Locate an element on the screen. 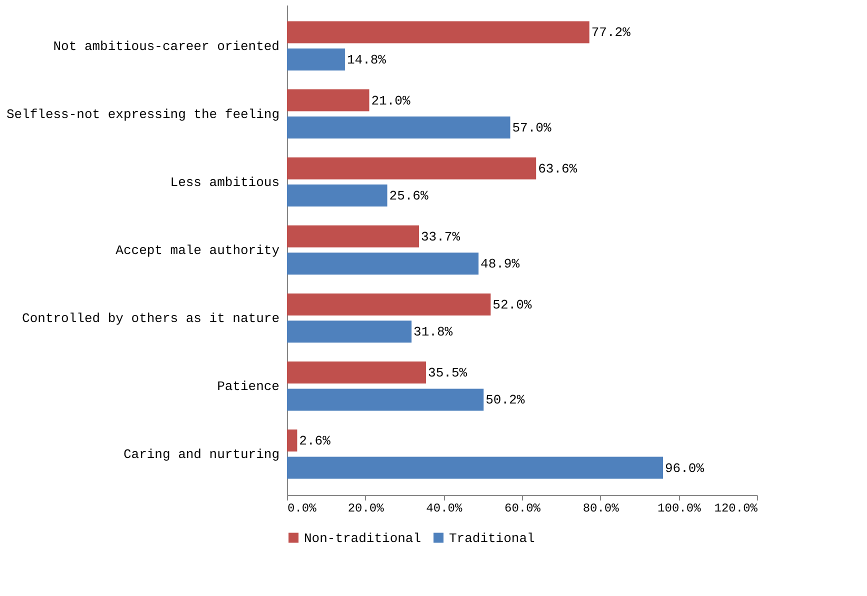  data-label: 63.6% is located at coordinates (558, 168).